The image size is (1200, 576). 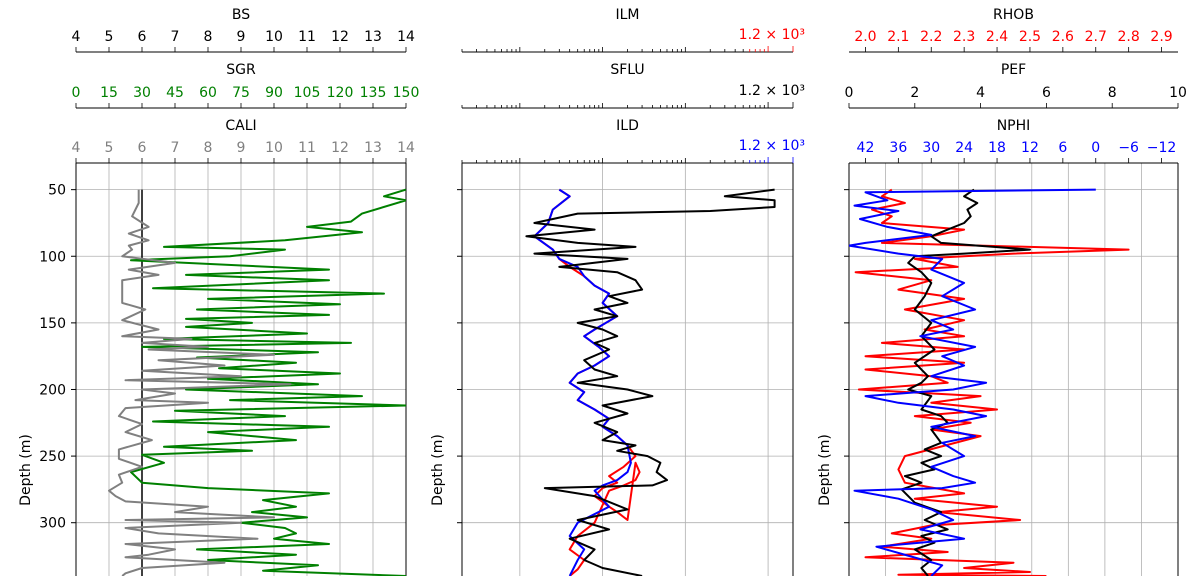 What do you see at coordinates (582, 382) in the screenshot?
I see `series-line-ild` at bounding box center [582, 382].